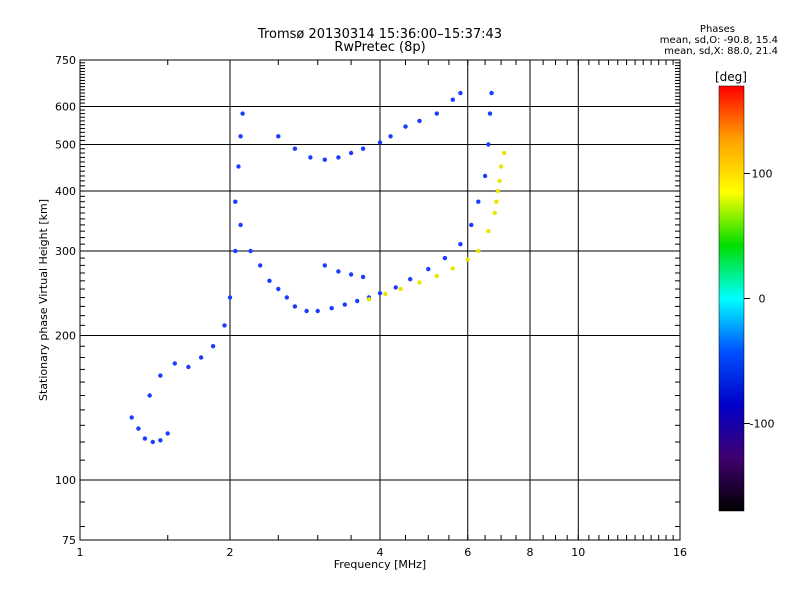 The image size is (800, 600). Describe the element at coordinates (380, 47) in the screenshot. I see `chart-subtitle: RwPretec (8p)` at that location.